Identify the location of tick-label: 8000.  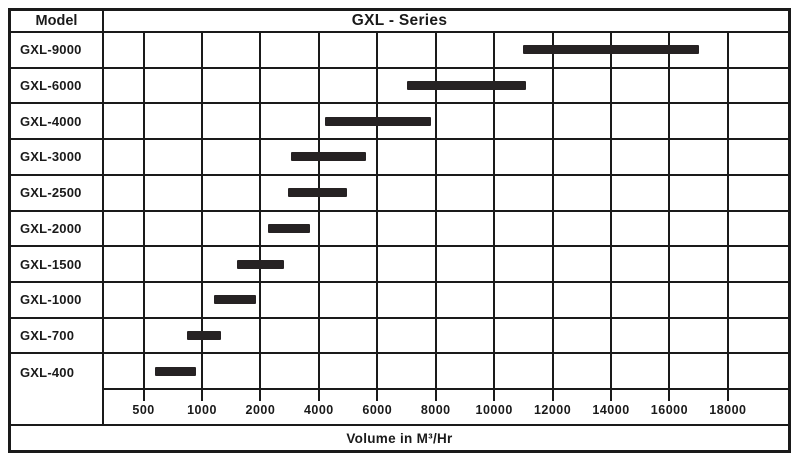
(435, 410).